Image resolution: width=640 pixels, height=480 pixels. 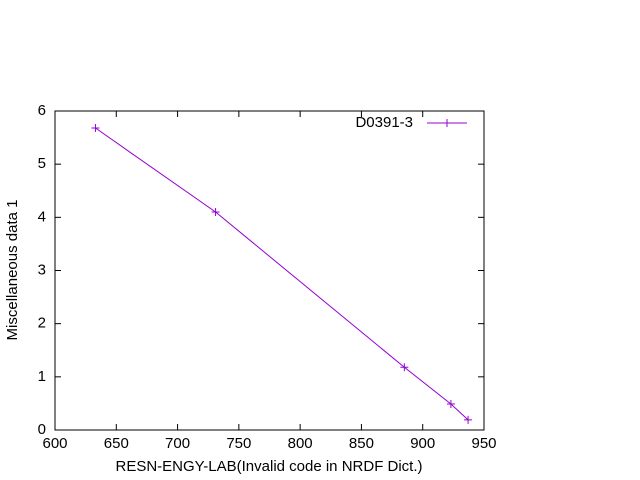 I want to click on y-tick-label: 0, so click(x=42, y=429).